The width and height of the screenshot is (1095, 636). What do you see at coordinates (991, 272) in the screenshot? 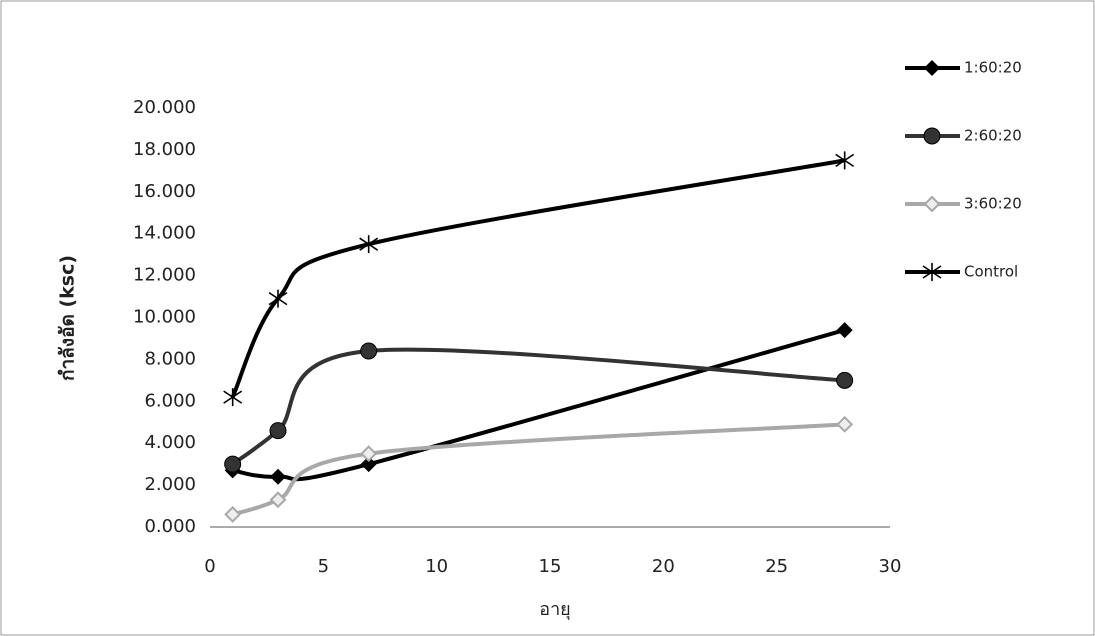
I see `legend-label: Control` at bounding box center [991, 272].